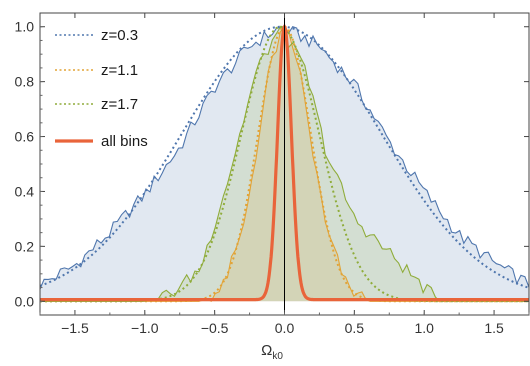  I want to click on y-tick-label: 1.0, so click(25, 27).